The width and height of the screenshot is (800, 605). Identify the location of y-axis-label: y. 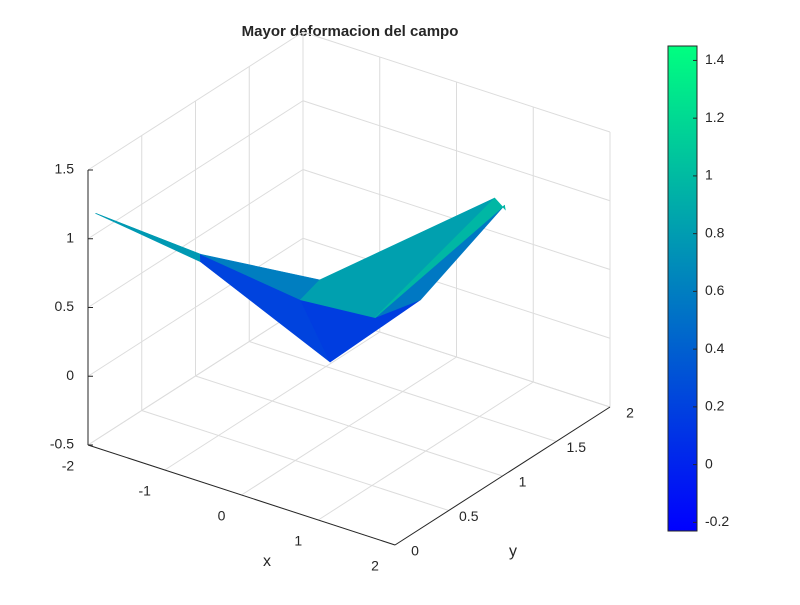
(513, 551).